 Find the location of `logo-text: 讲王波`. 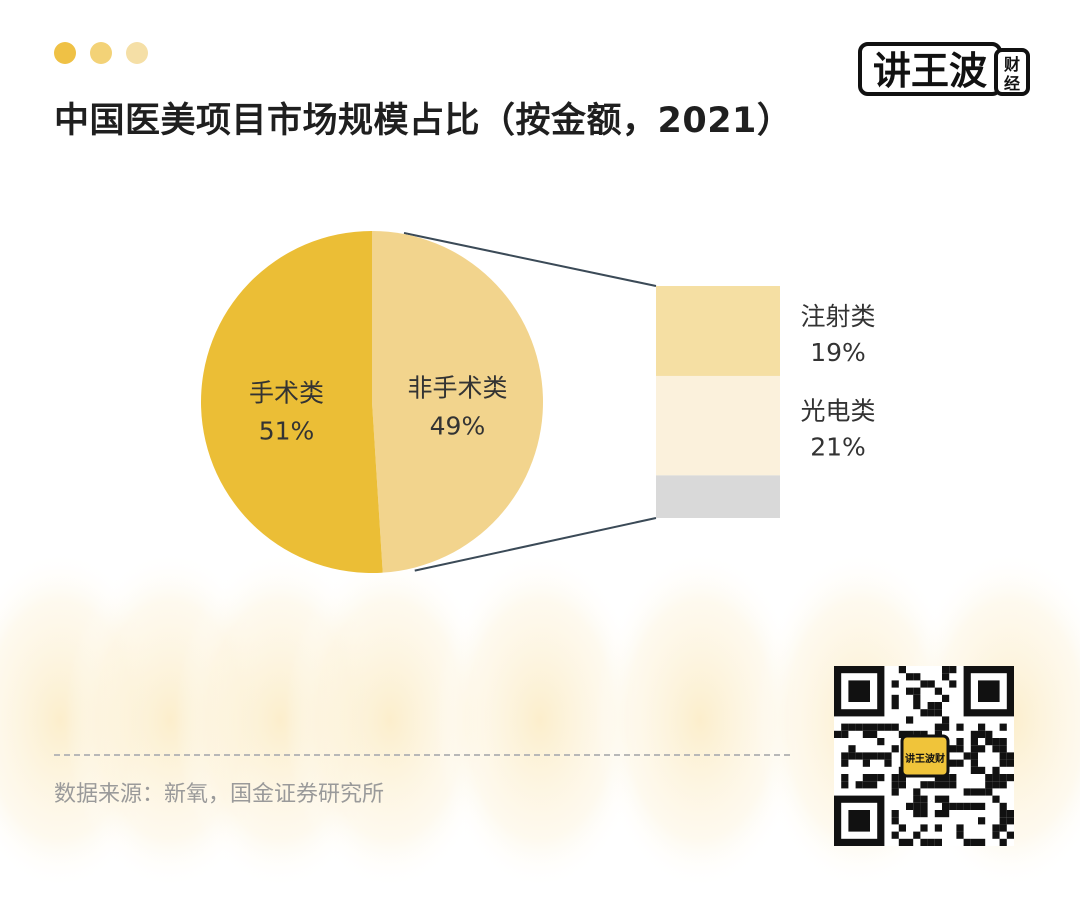

logo-text: 讲王波 is located at coordinates (930, 71).